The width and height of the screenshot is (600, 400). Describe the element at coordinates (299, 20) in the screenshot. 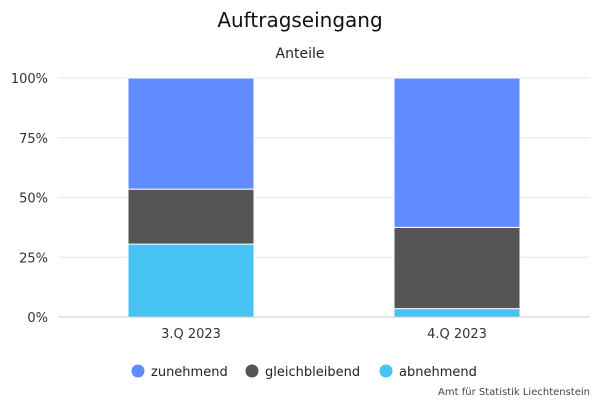

I see `chart-title: Auftragseingang` at that location.